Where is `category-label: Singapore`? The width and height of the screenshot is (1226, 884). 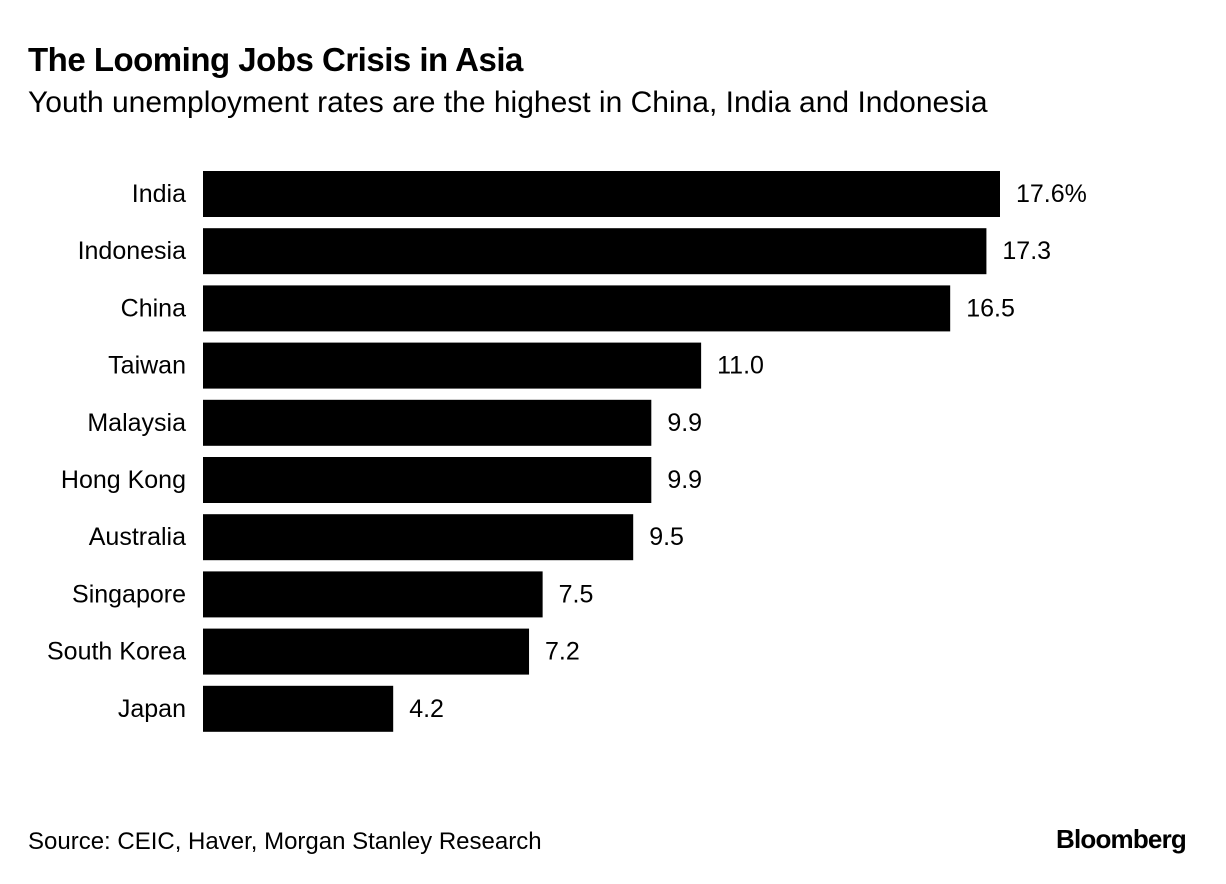
category-label: Singapore is located at coordinates (129, 594).